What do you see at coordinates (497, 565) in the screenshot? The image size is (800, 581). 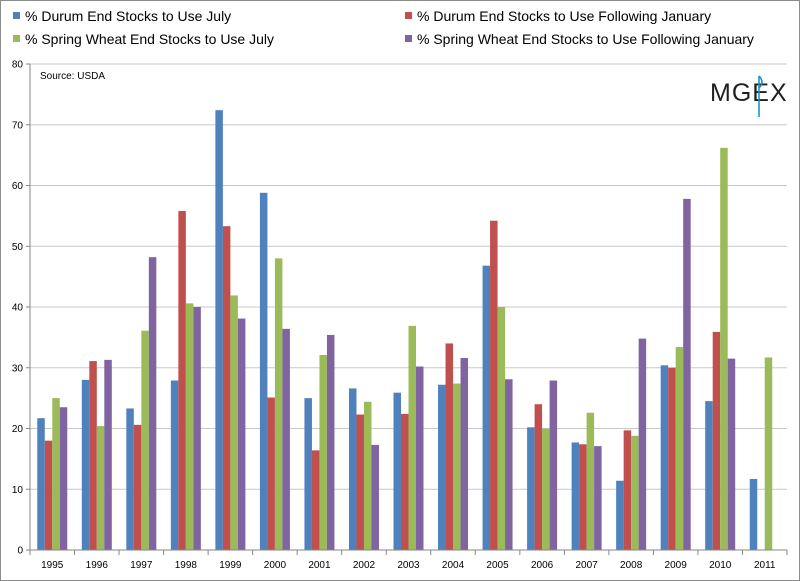 I see `x-tick-label: 2005` at bounding box center [497, 565].